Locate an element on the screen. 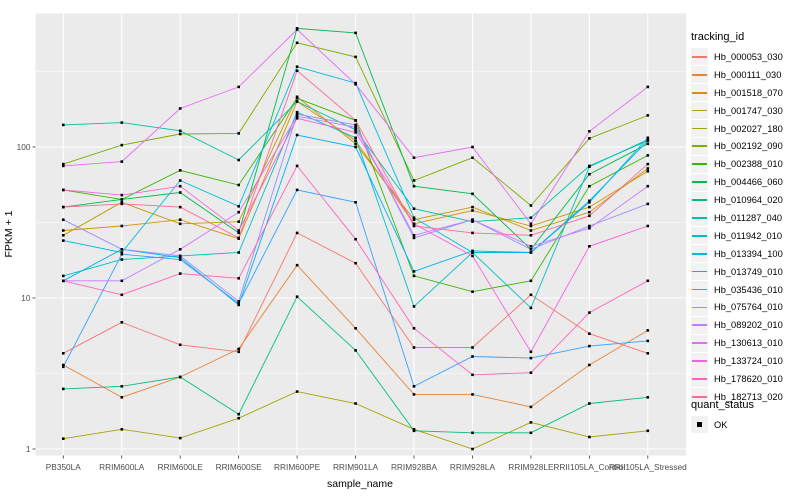 Image resolution: width=800 pixels, height=500 pixels. legend-item-Hb_011287_040: Hb_011287_040 is located at coordinates (737, 218).